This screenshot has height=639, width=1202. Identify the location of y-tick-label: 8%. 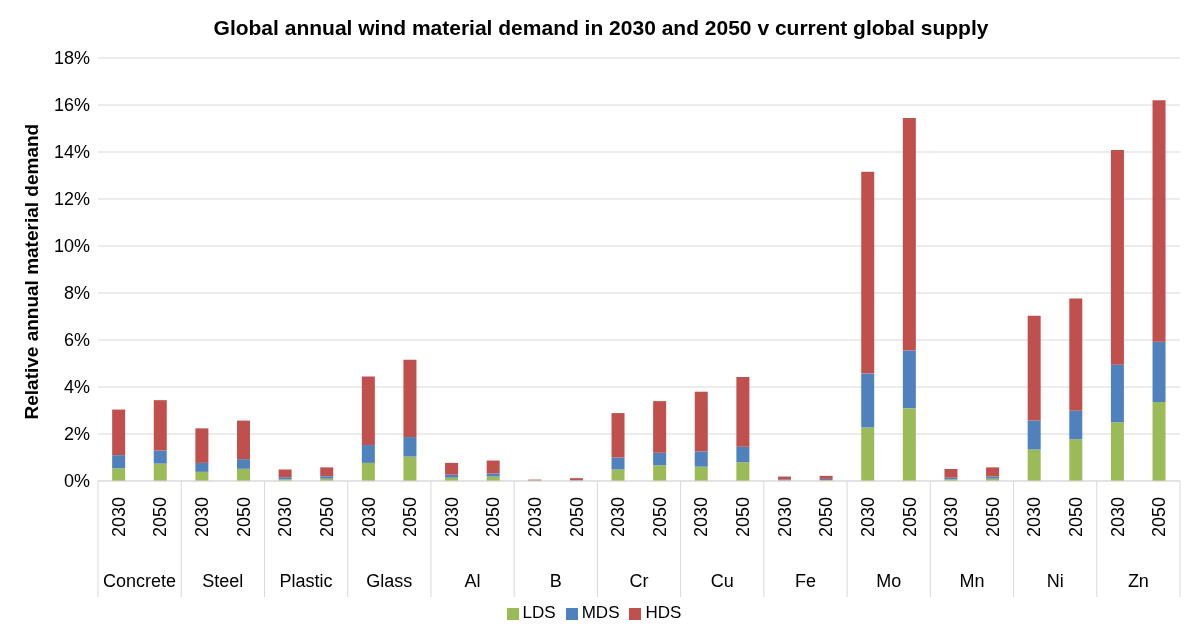
(76, 293).